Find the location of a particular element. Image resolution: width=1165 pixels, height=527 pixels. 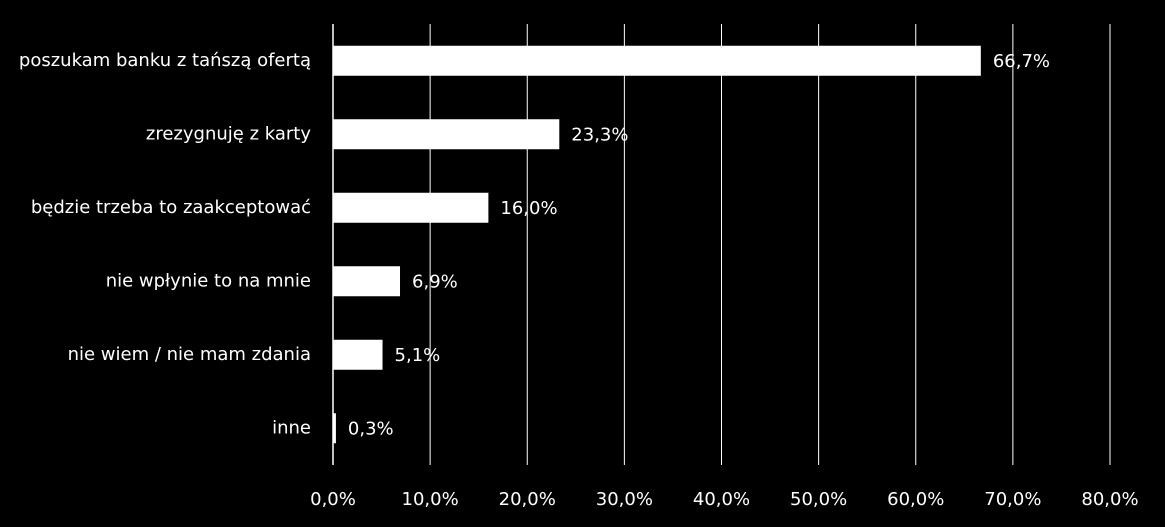

x-tick-label: 40,0% is located at coordinates (721, 499).